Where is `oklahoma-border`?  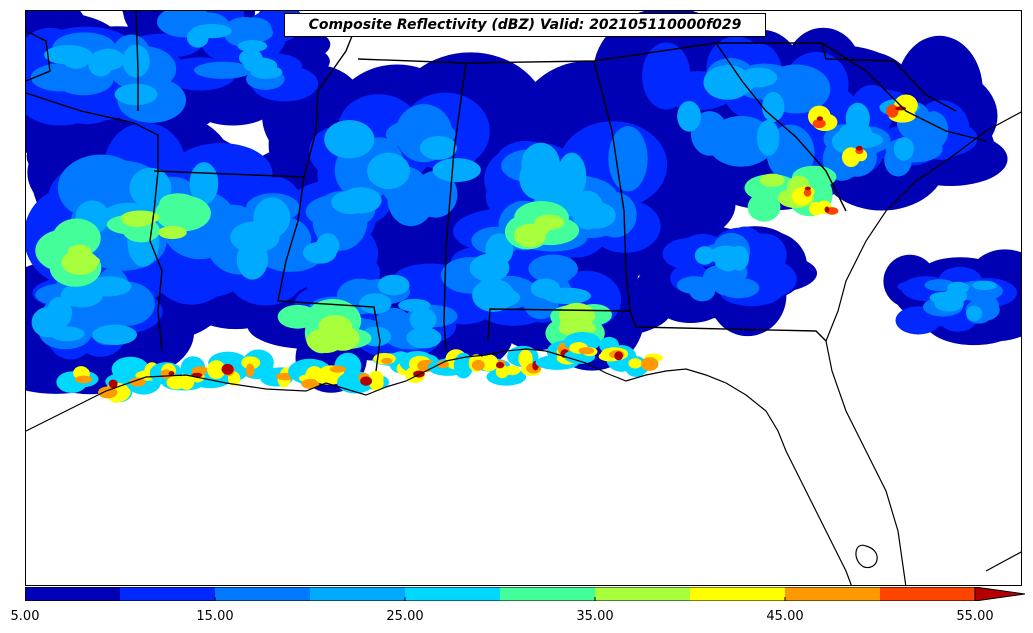 oklahoma-border is located at coordinates (137, 61).